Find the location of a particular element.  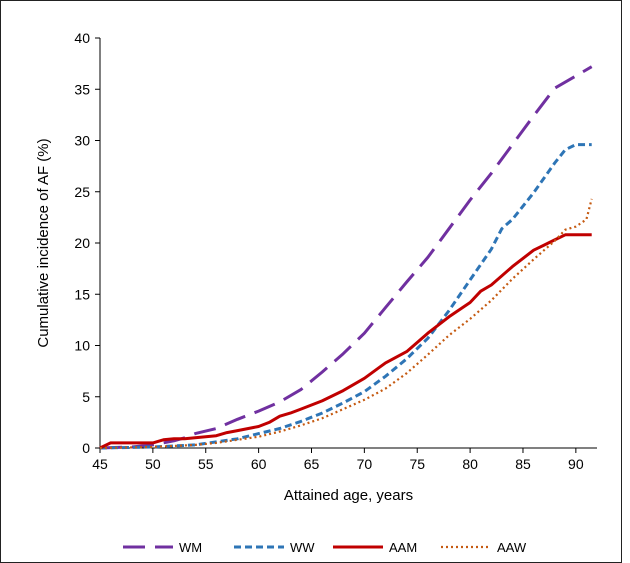

x-tick-label: 65 is located at coordinates (312, 464).